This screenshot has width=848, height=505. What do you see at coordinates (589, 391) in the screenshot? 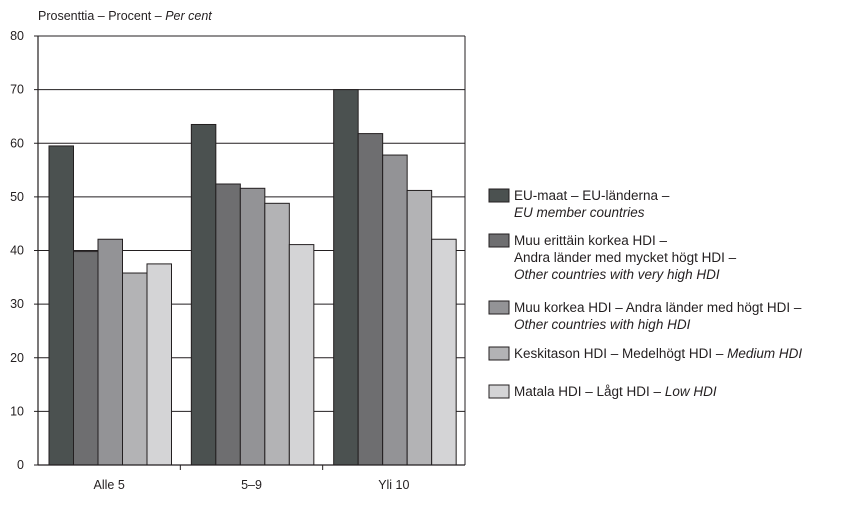
I see `legend-label-text: Matala HDI – Lågt HDI –` at bounding box center [589, 391].